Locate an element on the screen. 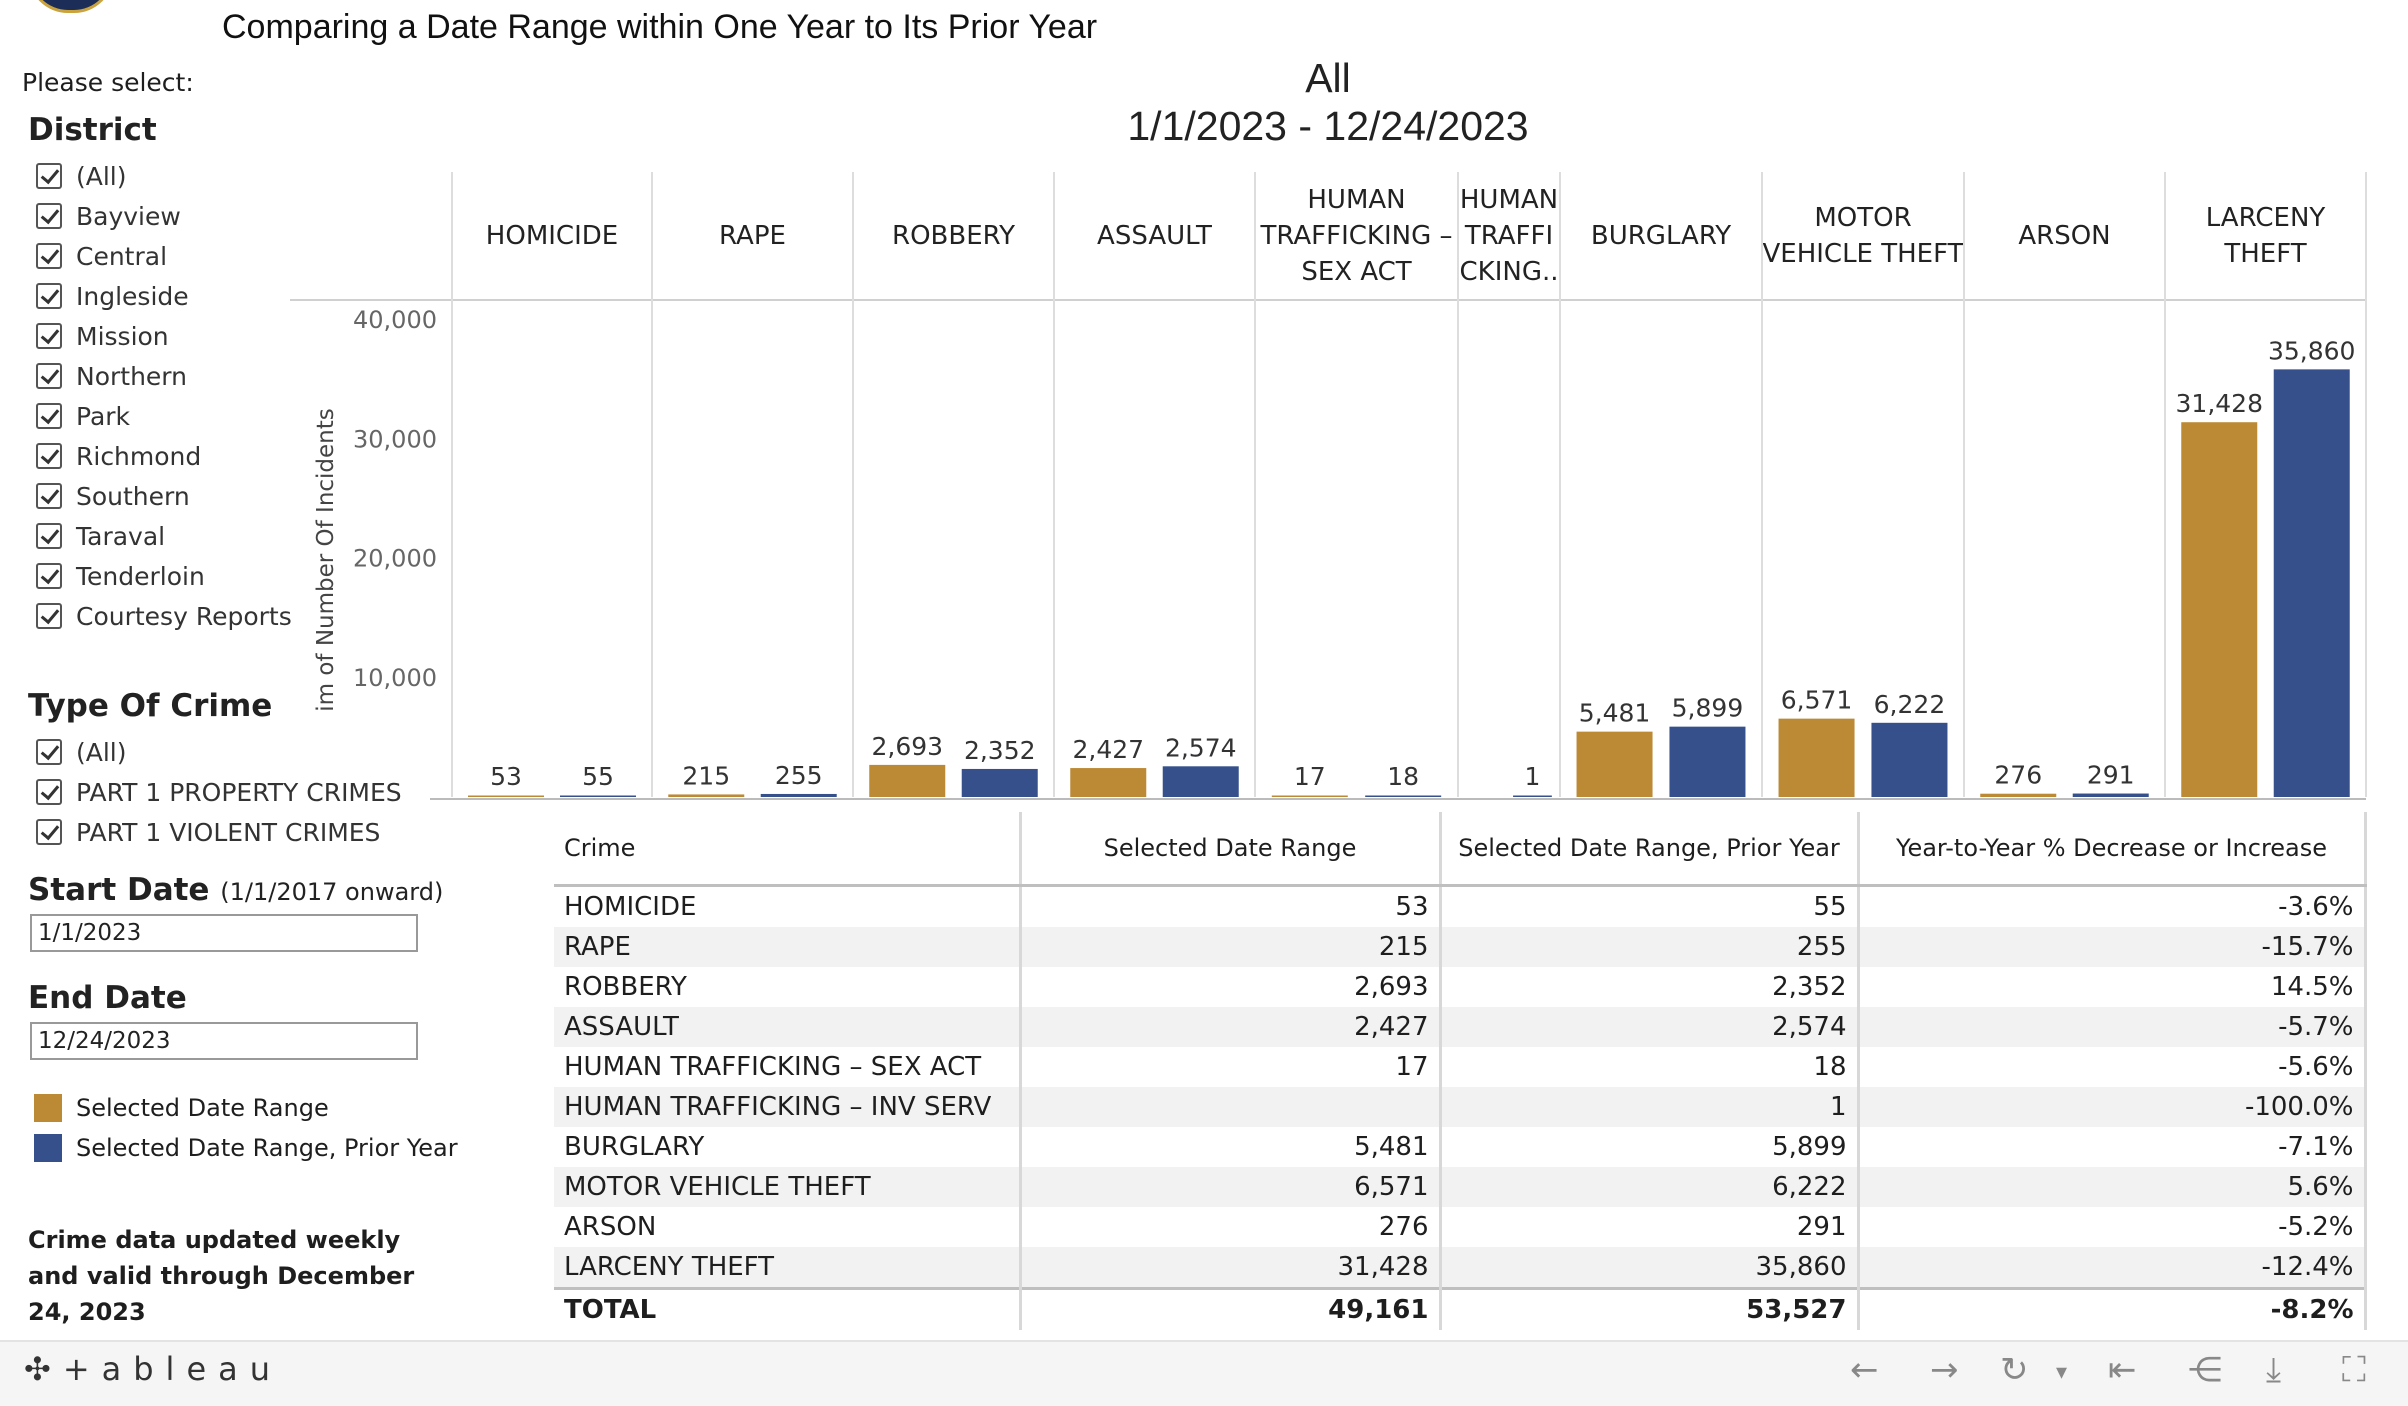 The width and height of the screenshot is (2408, 1406). table-cell: -5.6% is located at coordinates (2112, 1067).